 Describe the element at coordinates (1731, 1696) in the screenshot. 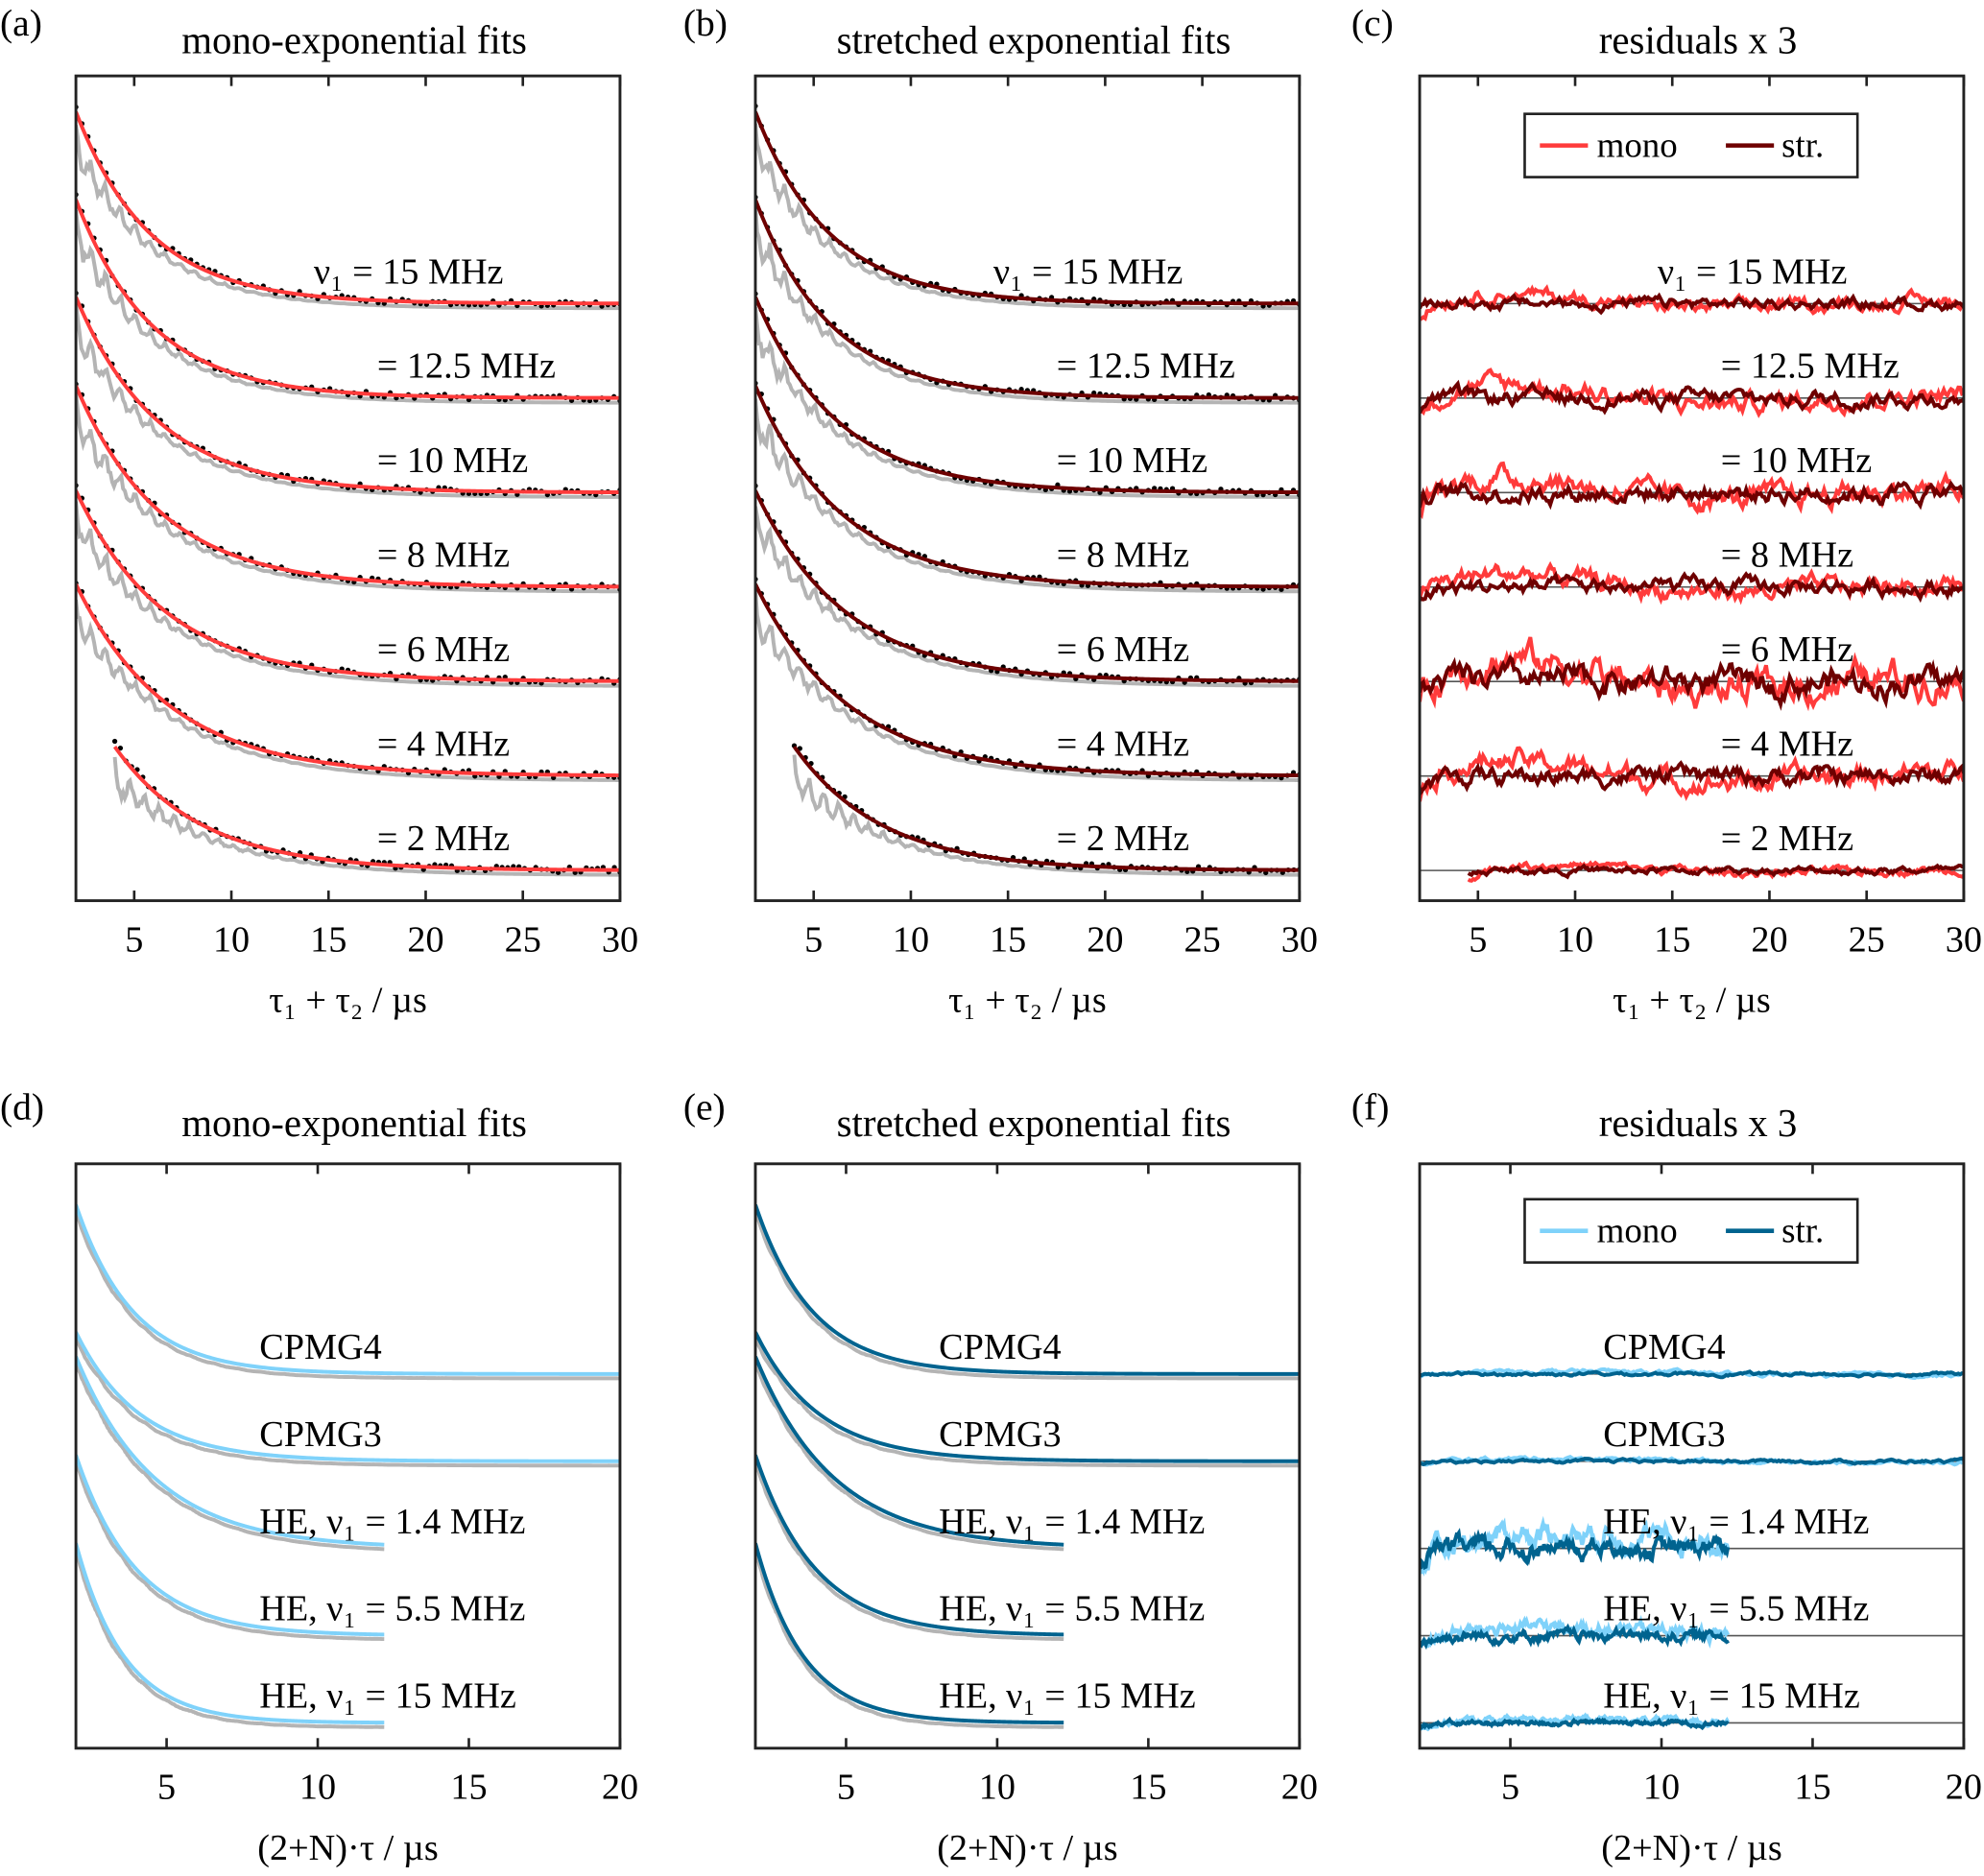

I see `series-label: HE, ν₁ = 15 MHz` at that location.